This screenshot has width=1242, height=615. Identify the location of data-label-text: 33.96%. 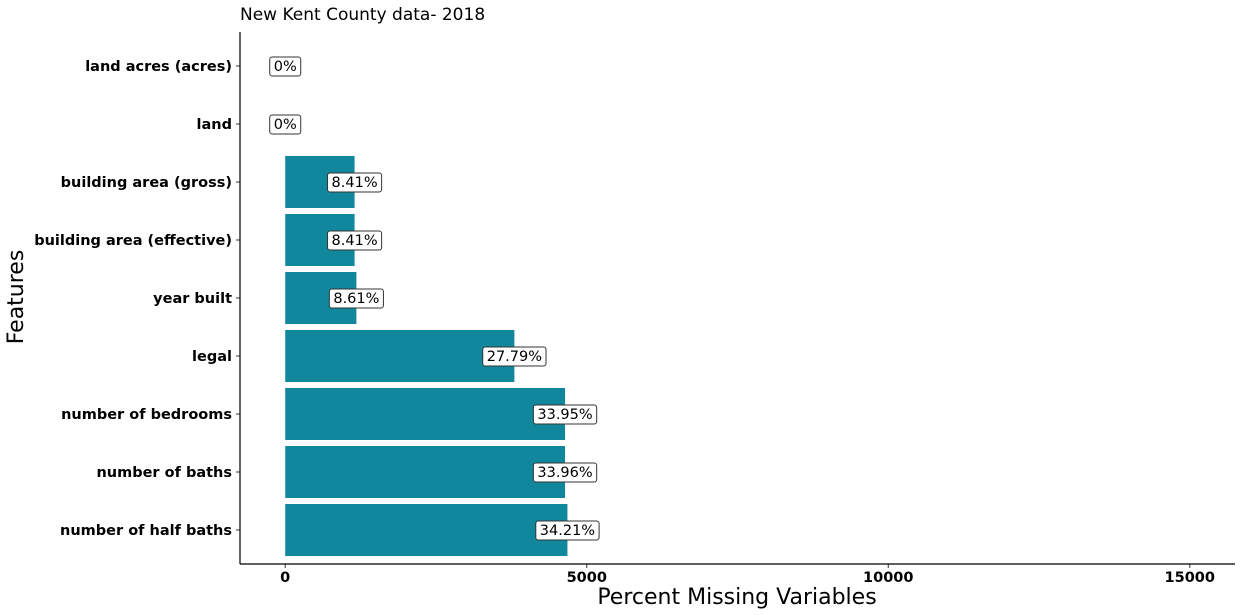
(564, 473).